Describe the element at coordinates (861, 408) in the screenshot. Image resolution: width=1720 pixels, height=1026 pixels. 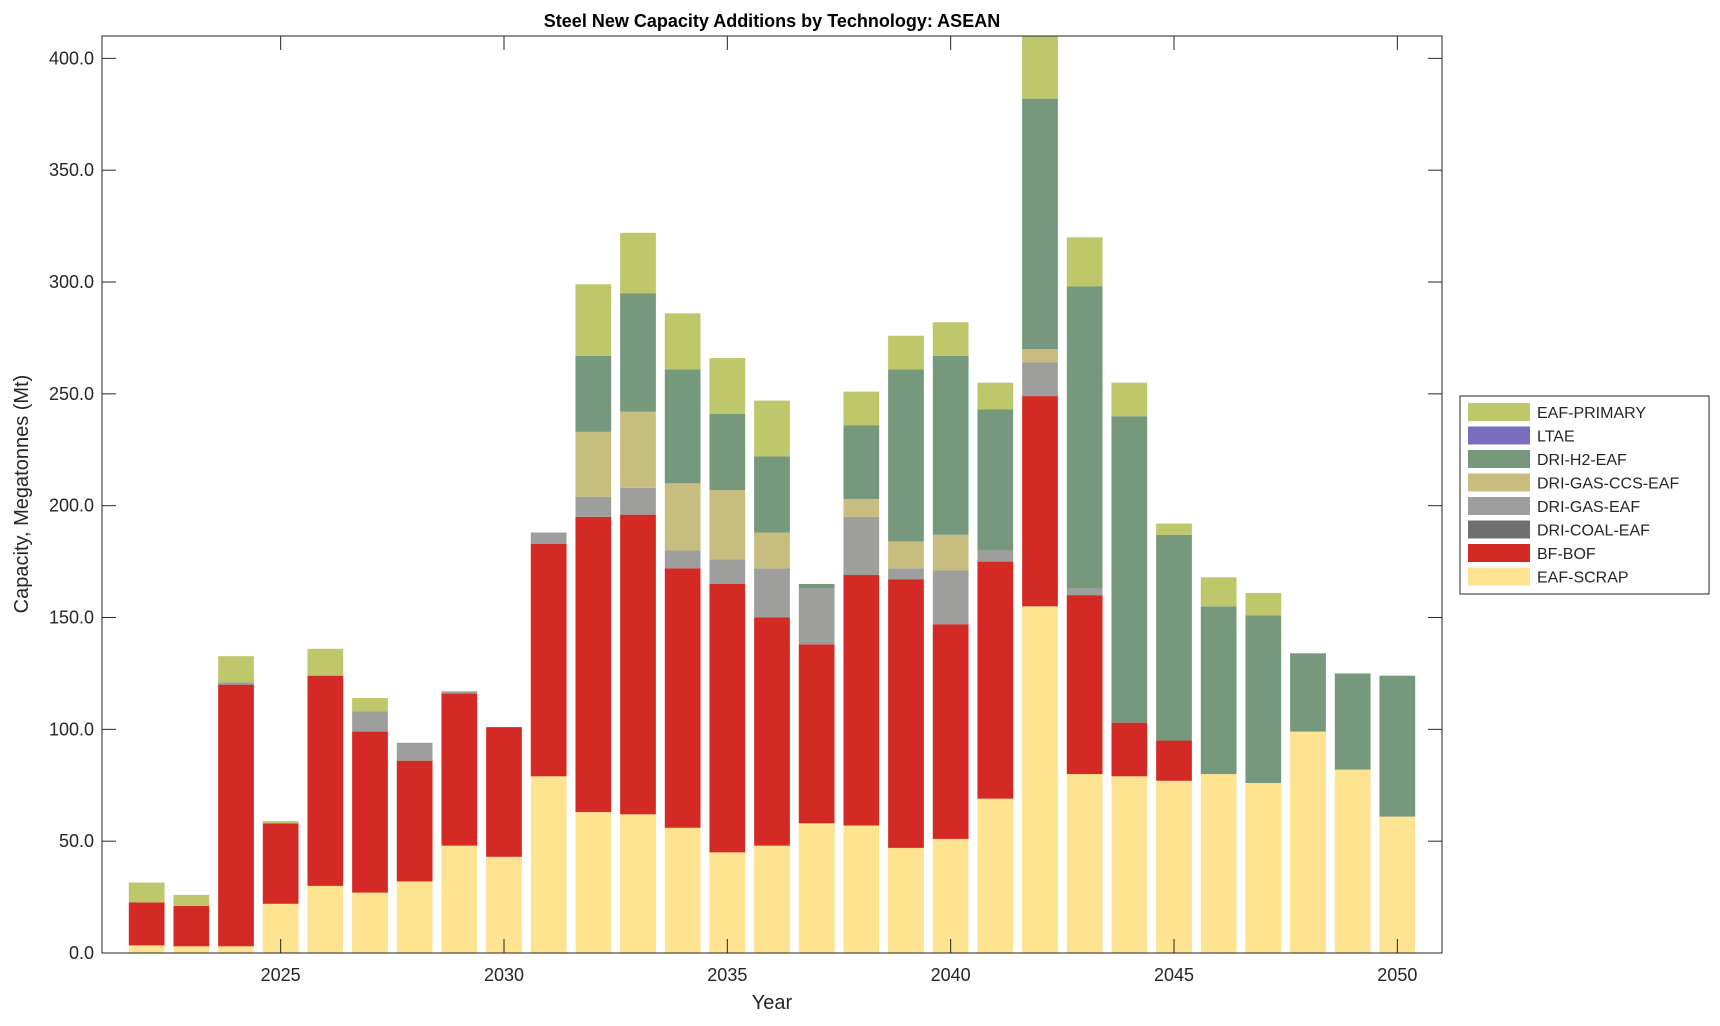
I see `bar-segment-eaf-primary-2038` at that location.